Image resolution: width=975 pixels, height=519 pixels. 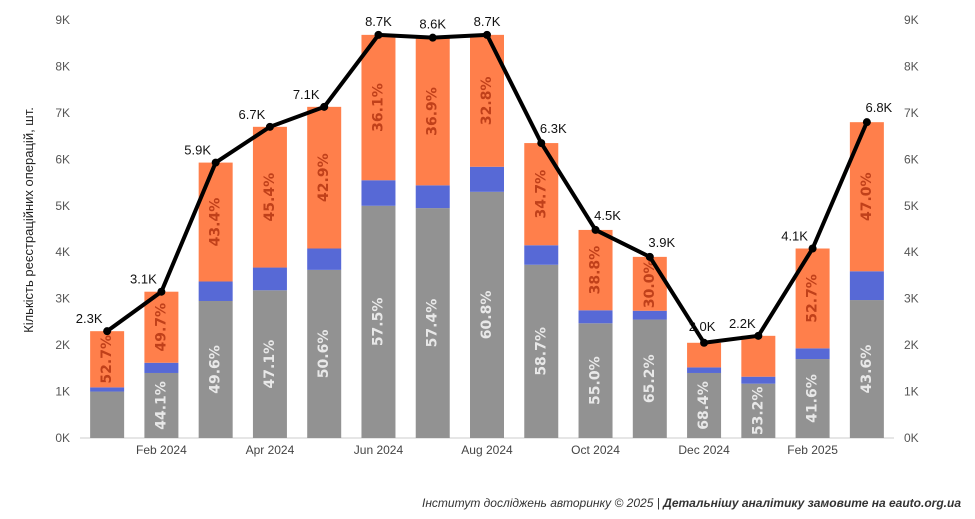 I want to click on x-tick-label: Feb 2024, so click(x=161, y=450).